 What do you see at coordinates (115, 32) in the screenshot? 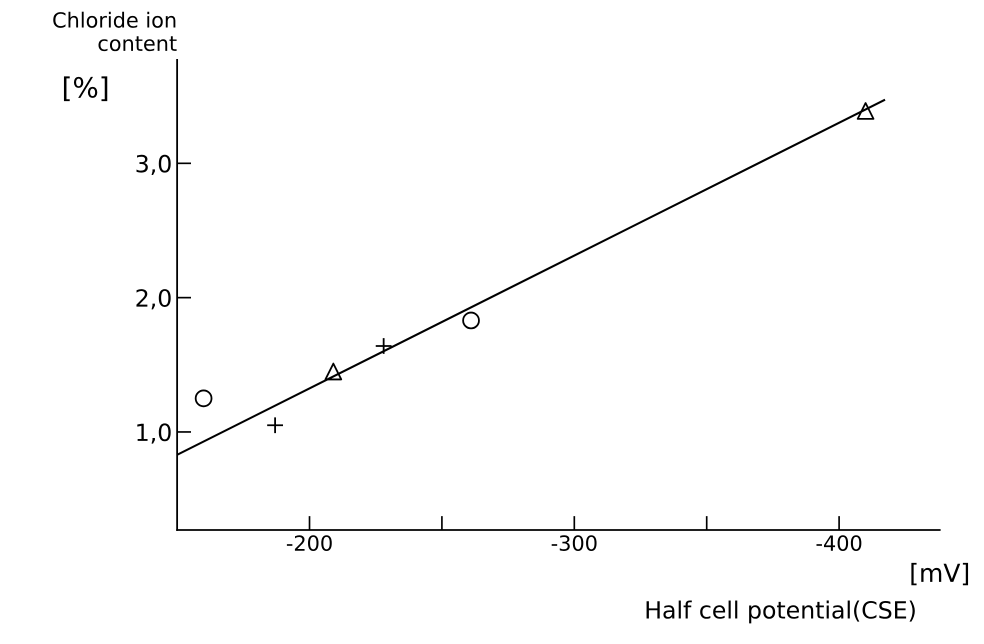
I see `y-axis-title: Chloride ion content` at bounding box center [115, 32].